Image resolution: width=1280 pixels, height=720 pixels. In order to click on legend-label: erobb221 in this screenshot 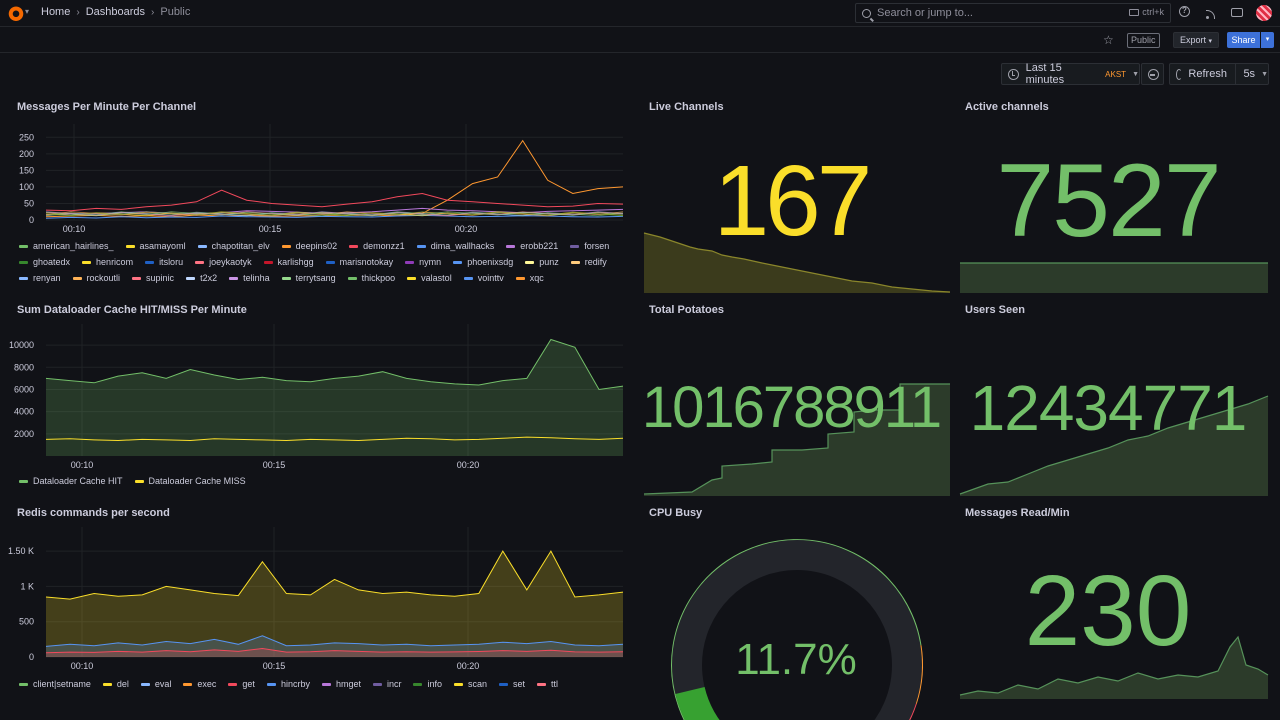, I will do `click(539, 246)`.